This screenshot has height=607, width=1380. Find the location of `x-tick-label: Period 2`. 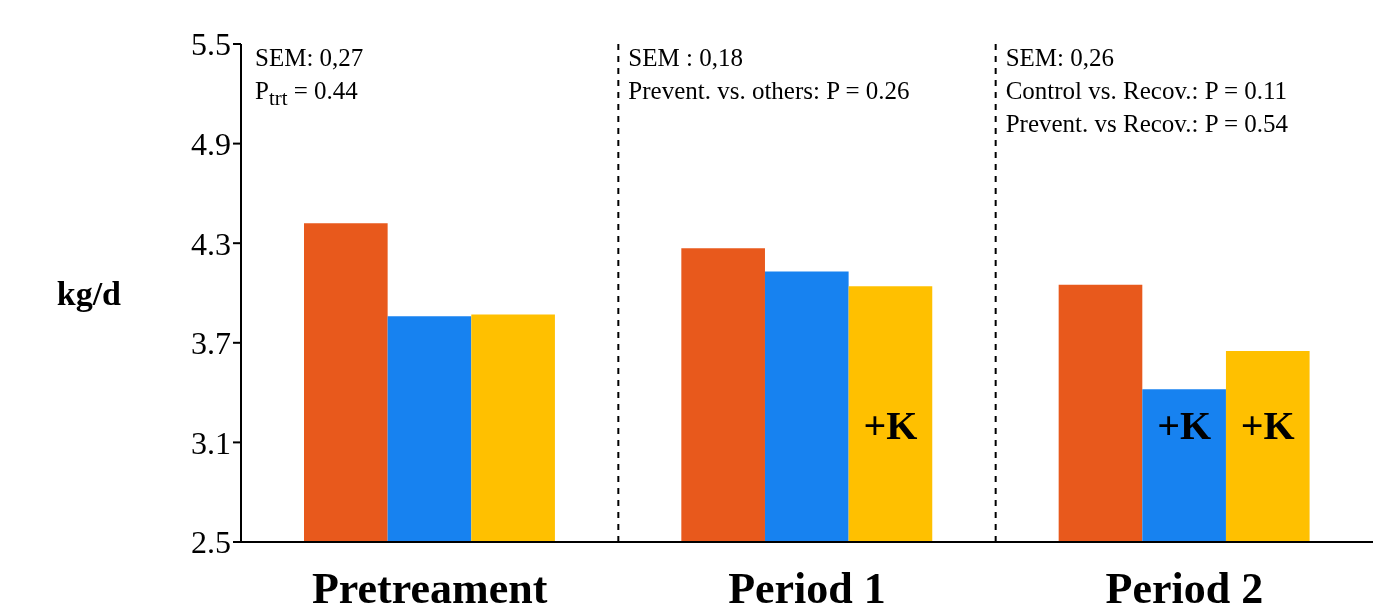

x-tick-label: Period 2 is located at coordinates (1184, 585).